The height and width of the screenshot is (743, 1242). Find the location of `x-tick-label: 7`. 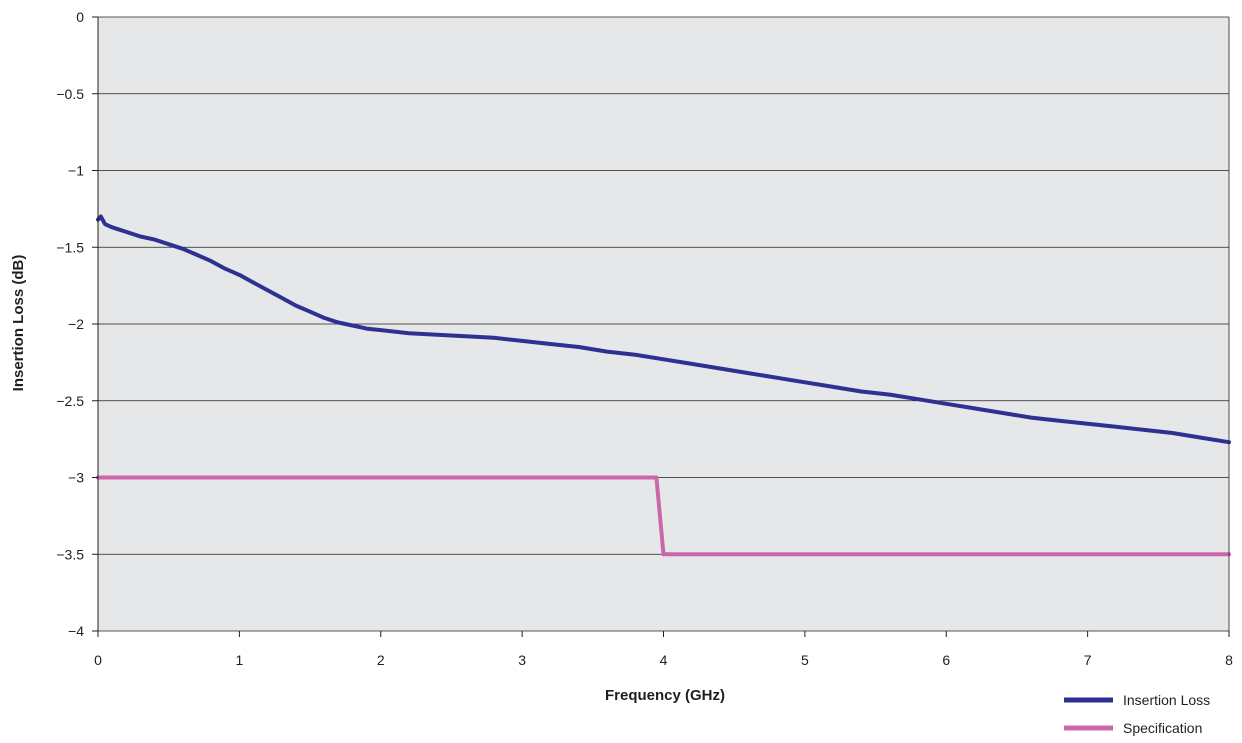

x-tick-label: 7 is located at coordinates (1088, 660).